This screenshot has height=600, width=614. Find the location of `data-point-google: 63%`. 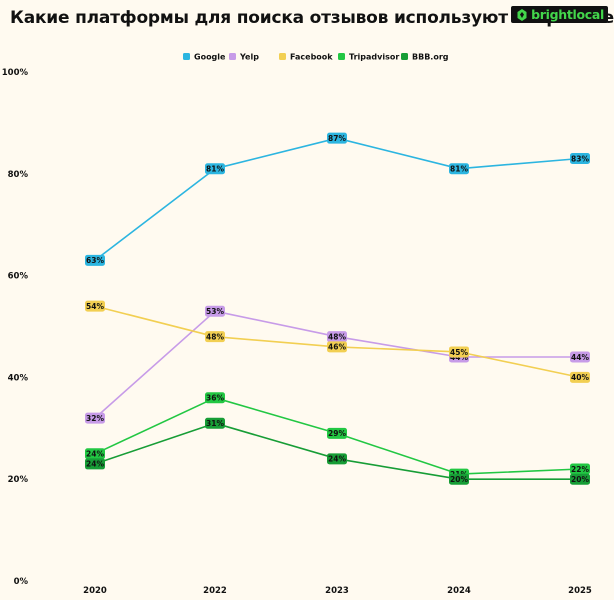

data-point-google: 63% is located at coordinates (95, 260).